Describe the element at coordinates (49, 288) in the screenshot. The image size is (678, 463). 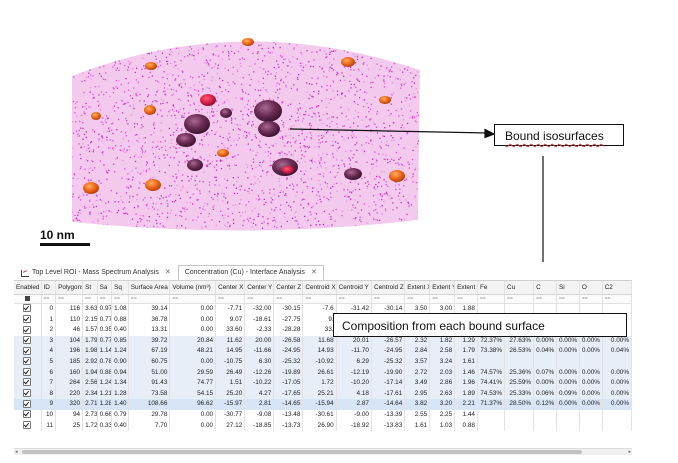
I see `column-header: ID` at that location.